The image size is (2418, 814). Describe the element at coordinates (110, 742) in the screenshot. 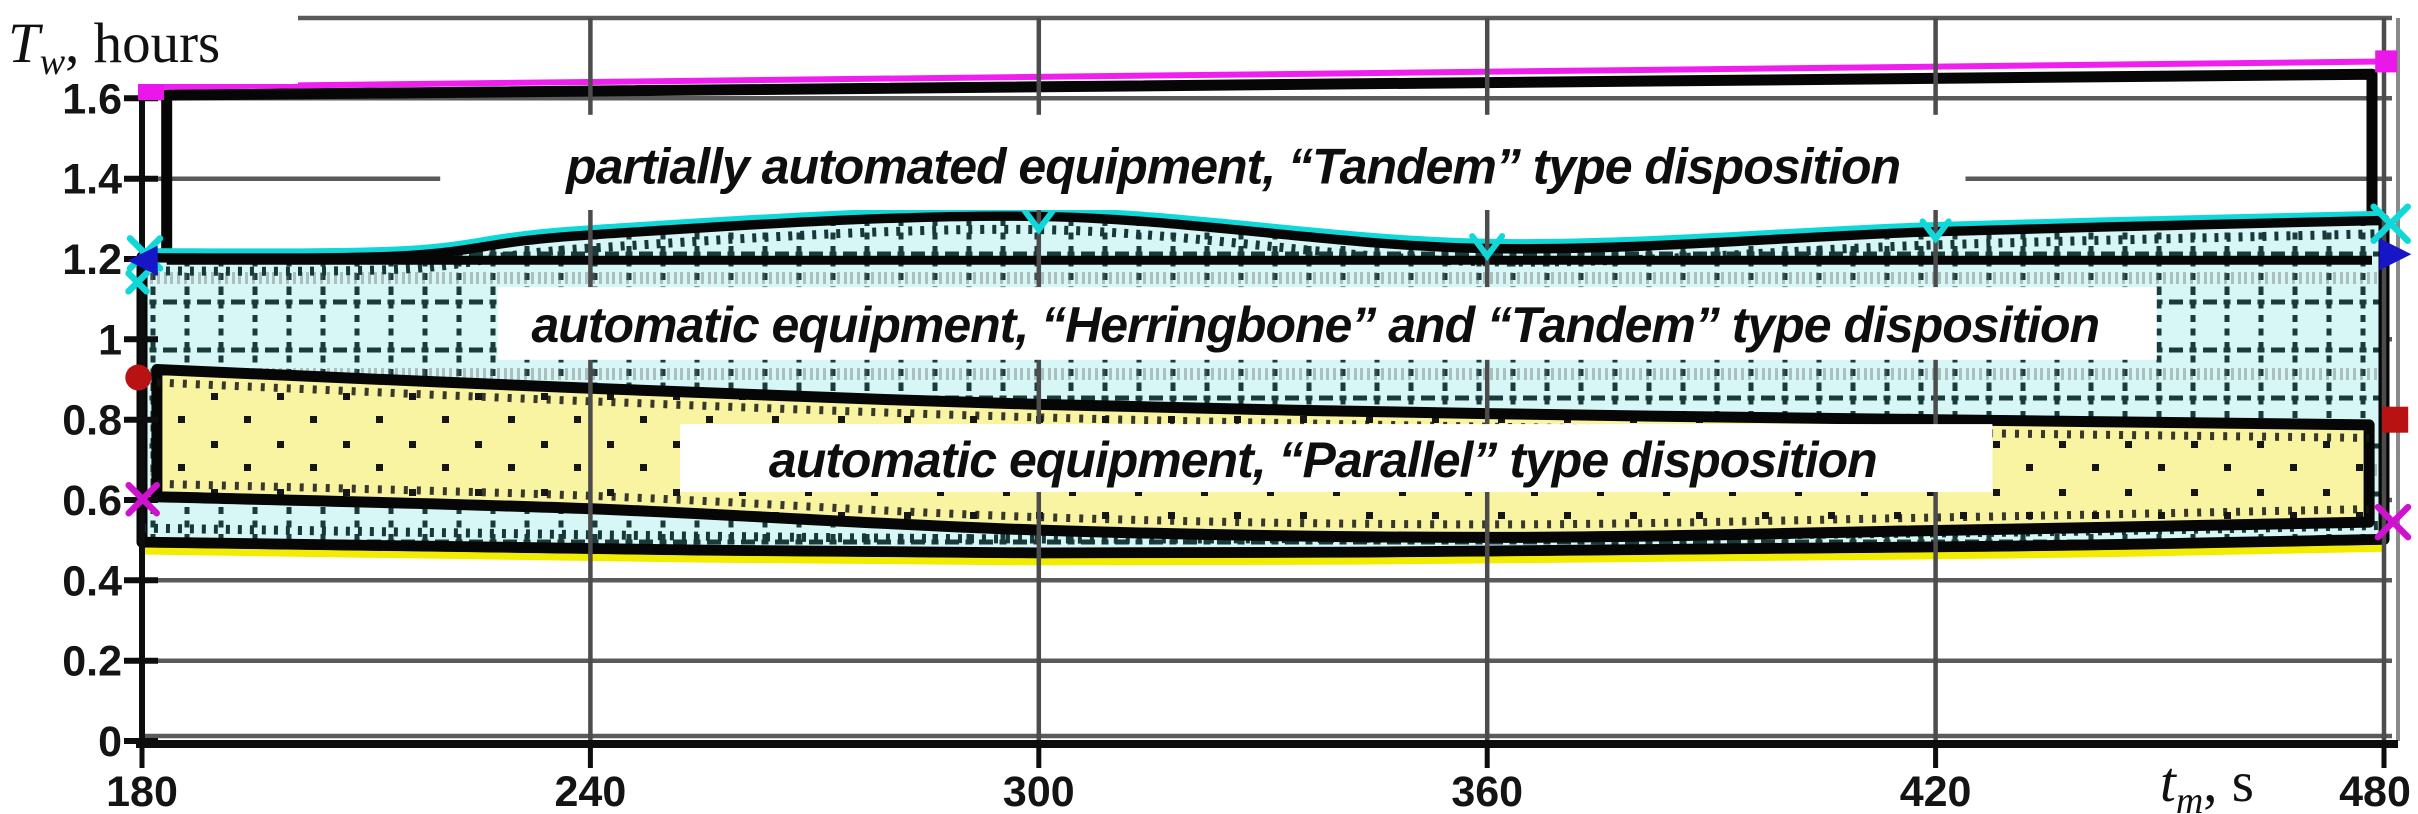

I see `y-tick-label-0: 0` at that location.